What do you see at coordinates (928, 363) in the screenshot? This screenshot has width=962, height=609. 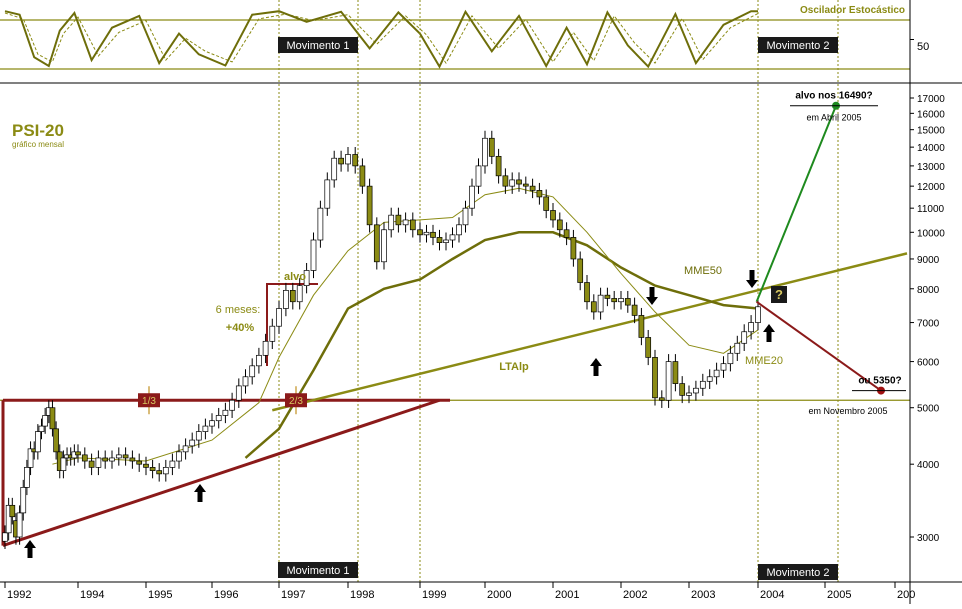 I see `y-tick-label: 6000` at bounding box center [928, 363].